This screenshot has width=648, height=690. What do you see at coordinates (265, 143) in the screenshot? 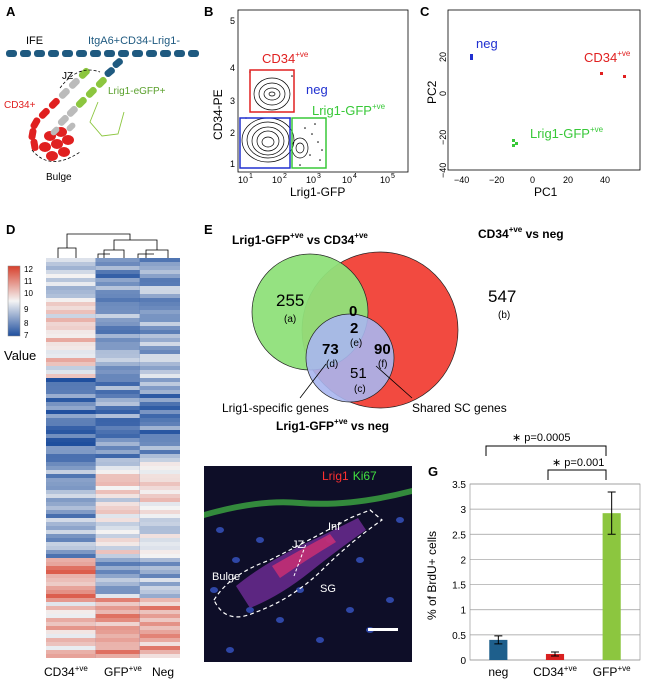
I see `gate-neg` at bounding box center [265, 143].